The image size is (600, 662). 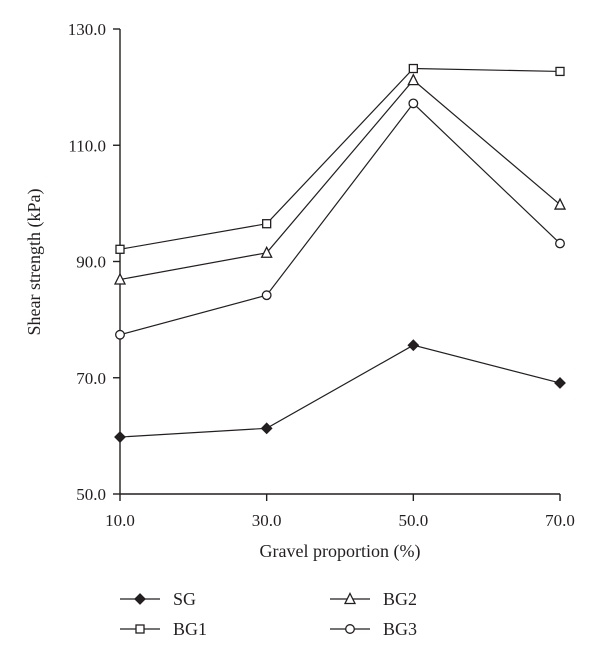 I want to click on legend-item-bg1: BG1, so click(x=163, y=629).